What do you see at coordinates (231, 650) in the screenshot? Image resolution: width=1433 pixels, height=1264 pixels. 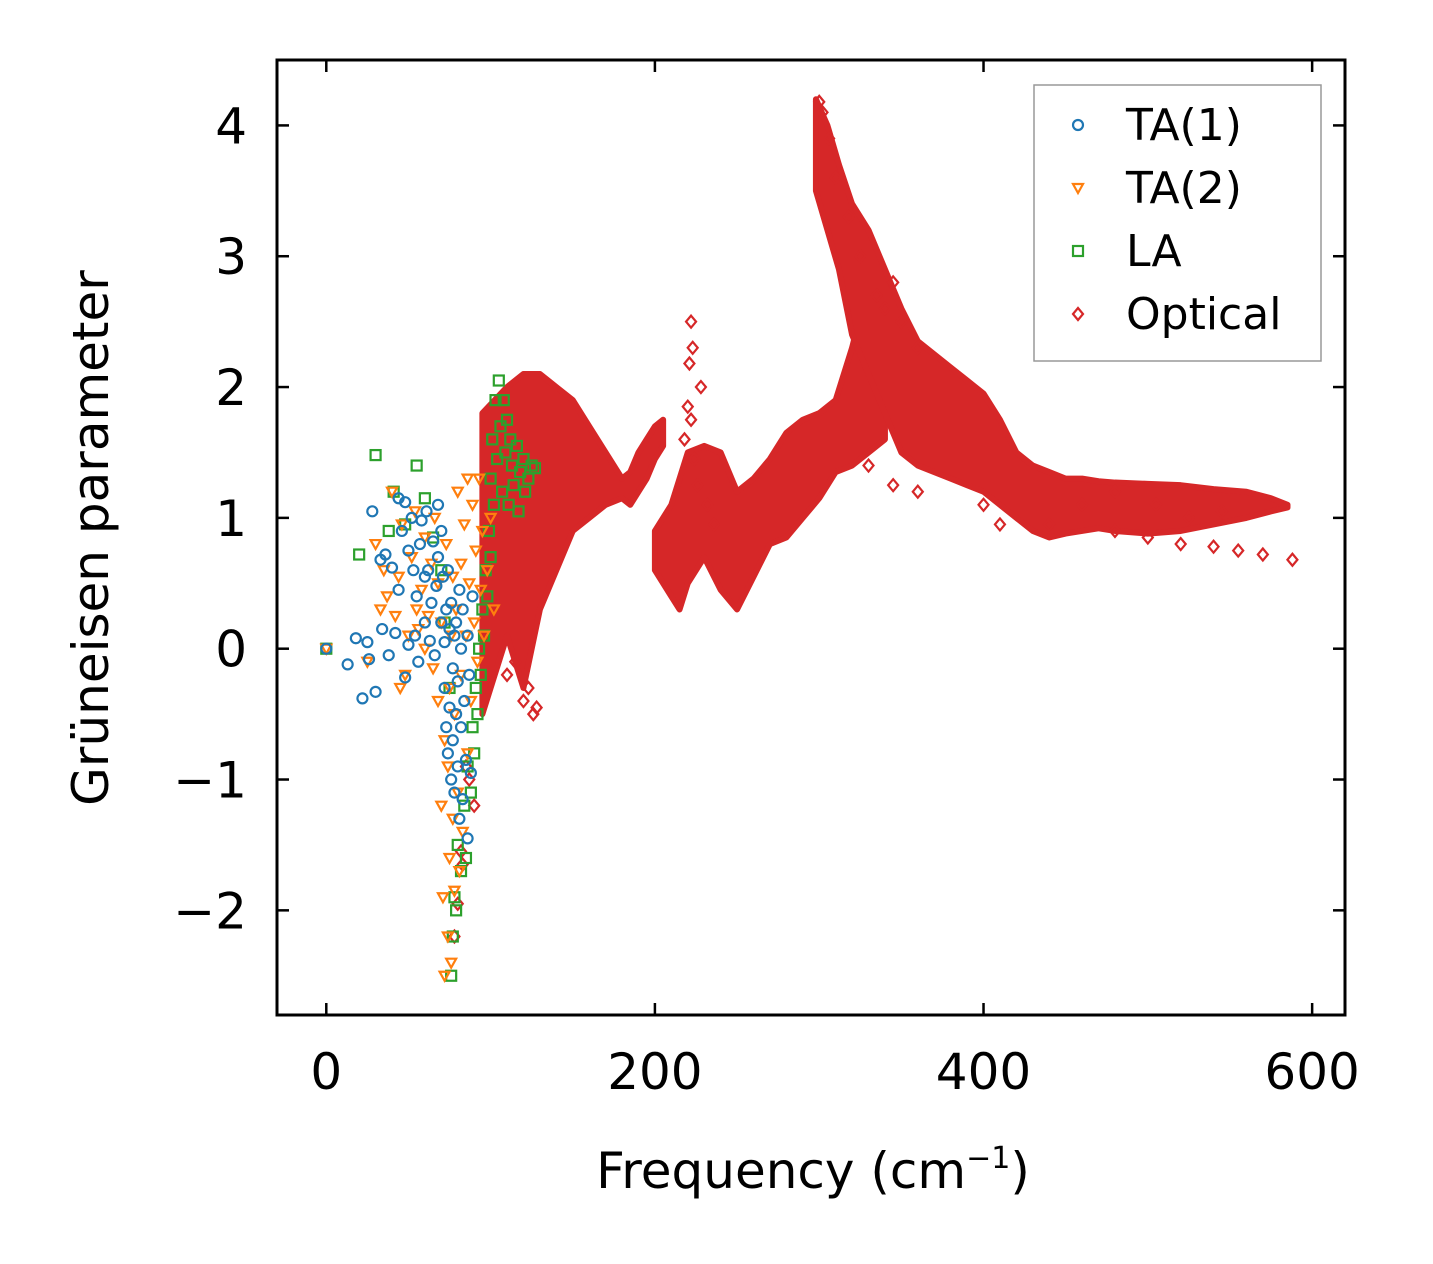 I see `y-tick-label: 0` at bounding box center [231, 650].